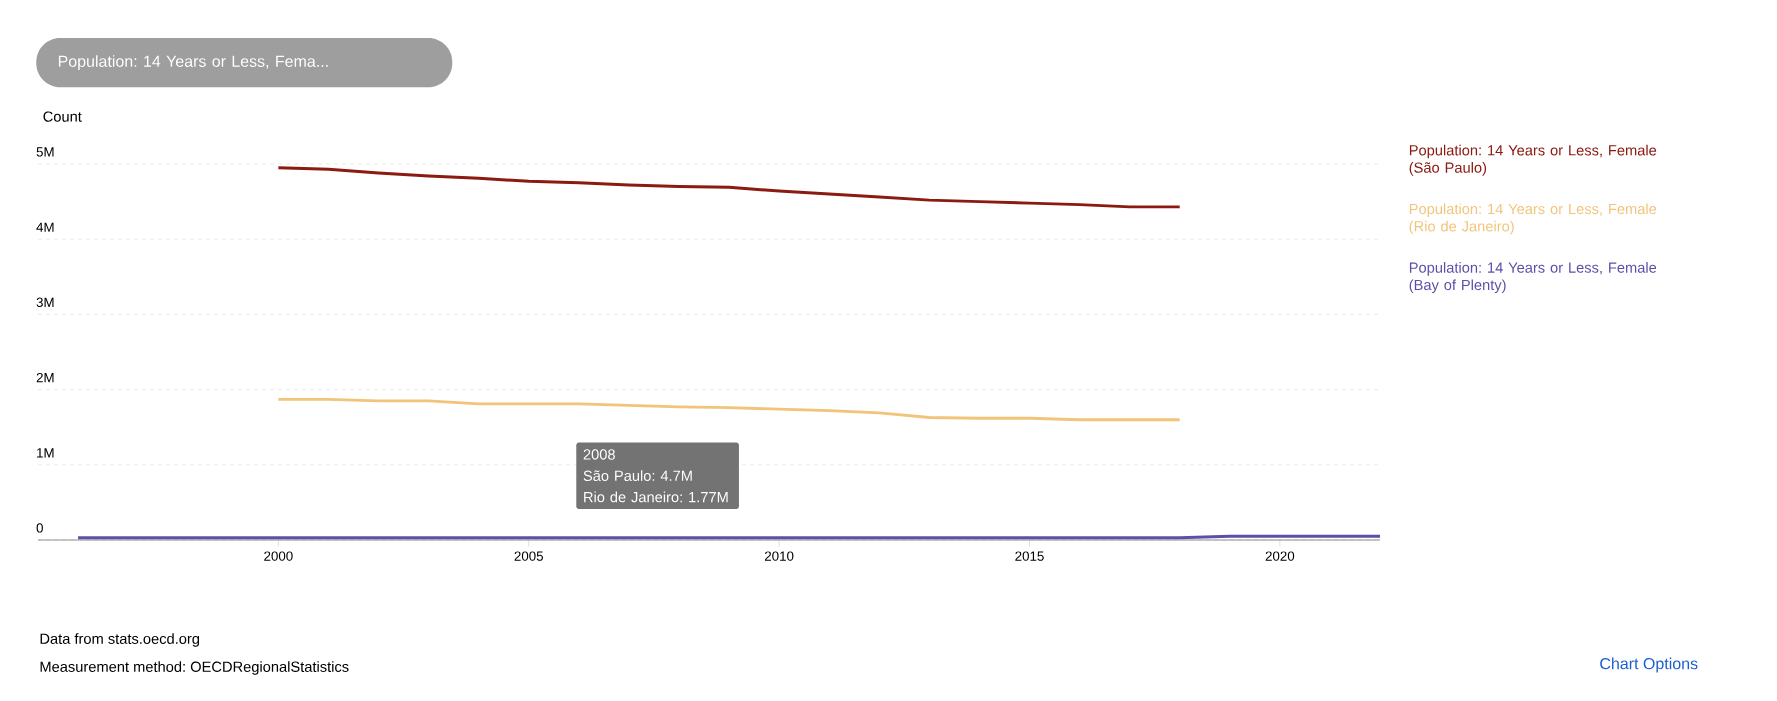 The image size is (1777, 701). Describe the element at coordinates (45, 302) in the screenshot. I see `y-tick-label: 3M` at that location.